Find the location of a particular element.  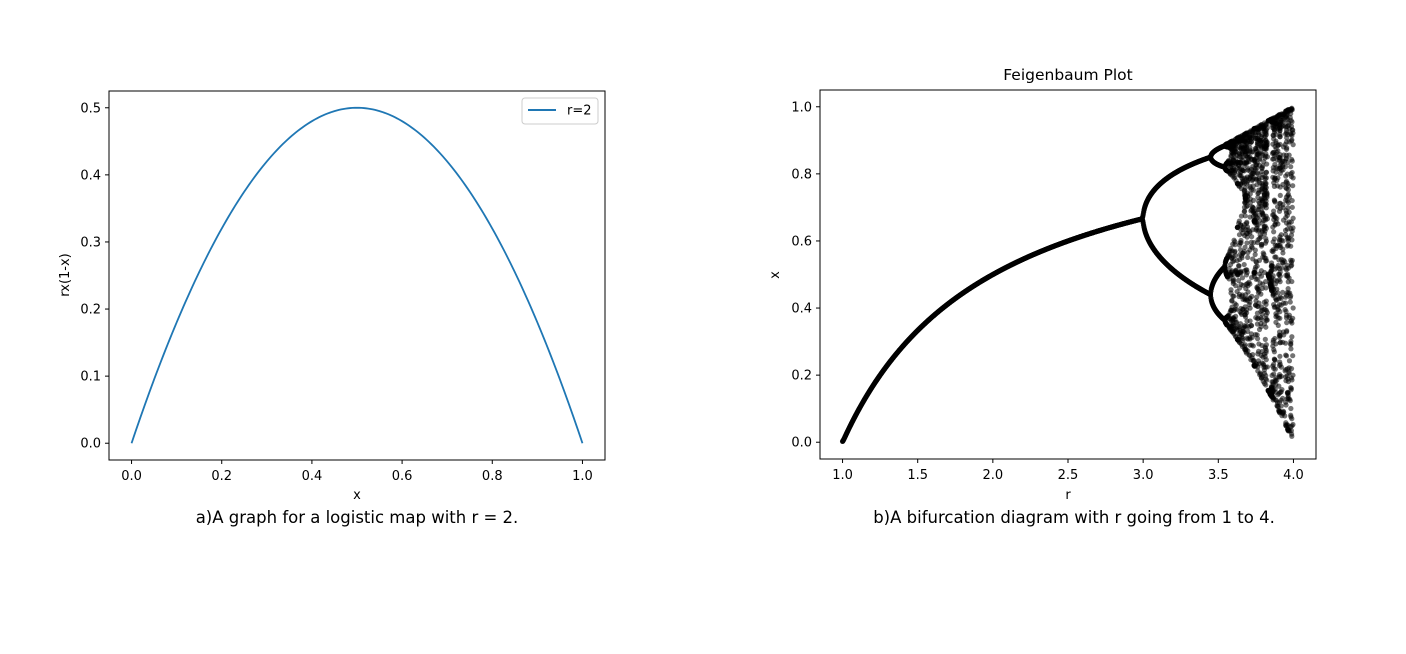

x-tick-label: 1.0 is located at coordinates (582, 476).